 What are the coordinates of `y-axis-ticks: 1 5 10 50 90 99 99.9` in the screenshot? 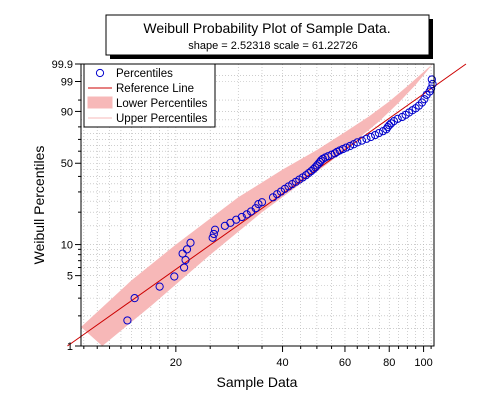 It's located at (66, 206).